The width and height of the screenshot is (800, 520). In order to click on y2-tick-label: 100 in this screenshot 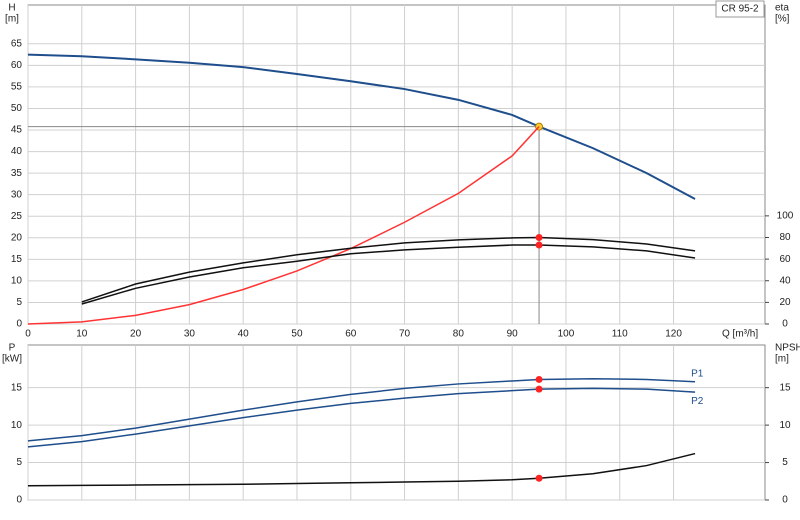, I will do `click(785, 216)`.